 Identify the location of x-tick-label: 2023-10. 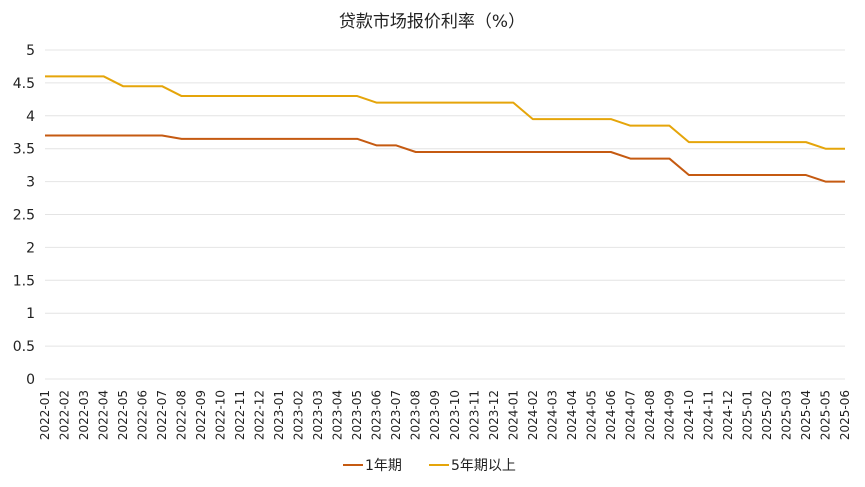
(455, 415).